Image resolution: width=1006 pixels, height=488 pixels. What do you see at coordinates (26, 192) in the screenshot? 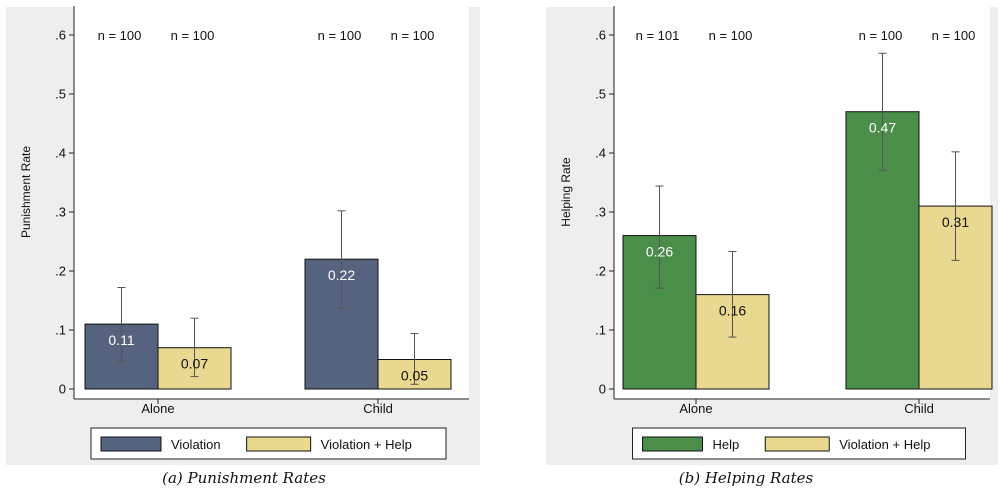
I see `y-axis-title: Punishment Rate` at bounding box center [26, 192].